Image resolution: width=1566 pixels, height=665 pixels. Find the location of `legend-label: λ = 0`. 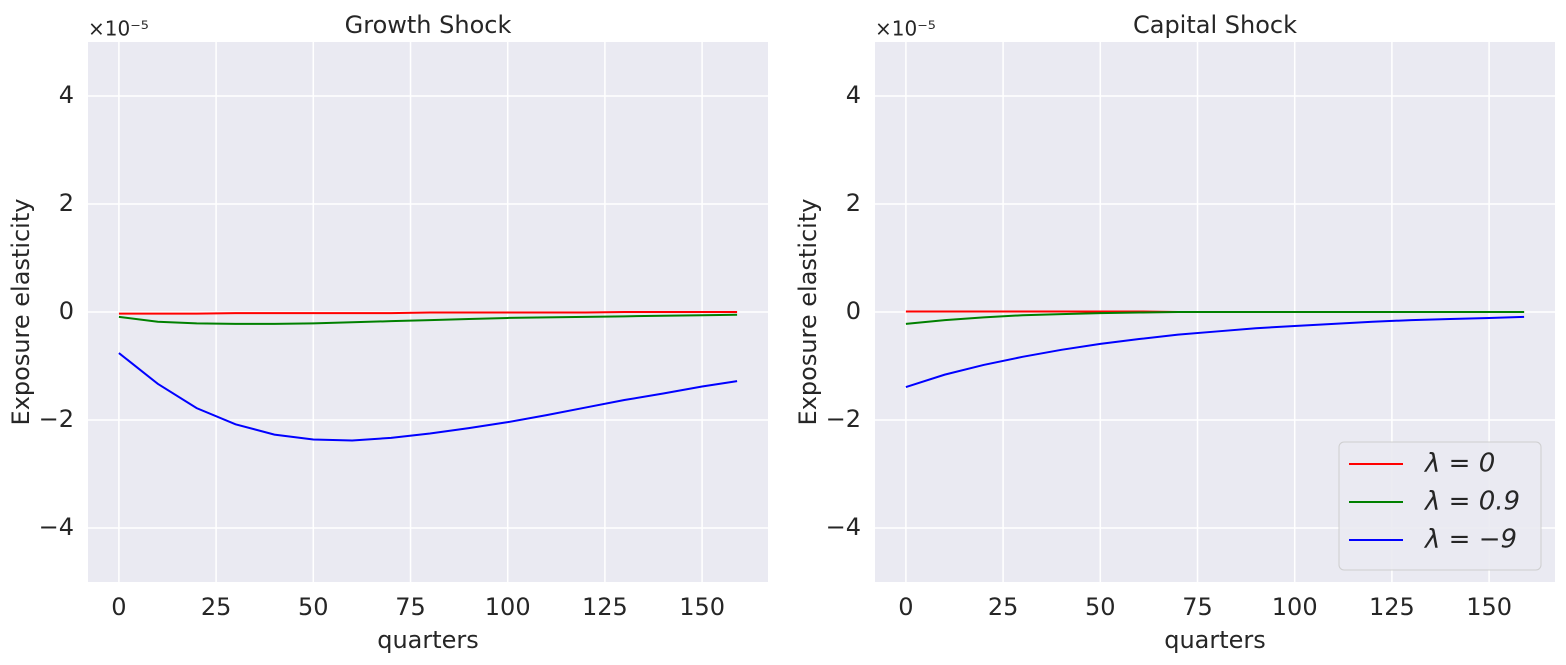

legend-label: λ = 0 is located at coordinates (1459, 464).